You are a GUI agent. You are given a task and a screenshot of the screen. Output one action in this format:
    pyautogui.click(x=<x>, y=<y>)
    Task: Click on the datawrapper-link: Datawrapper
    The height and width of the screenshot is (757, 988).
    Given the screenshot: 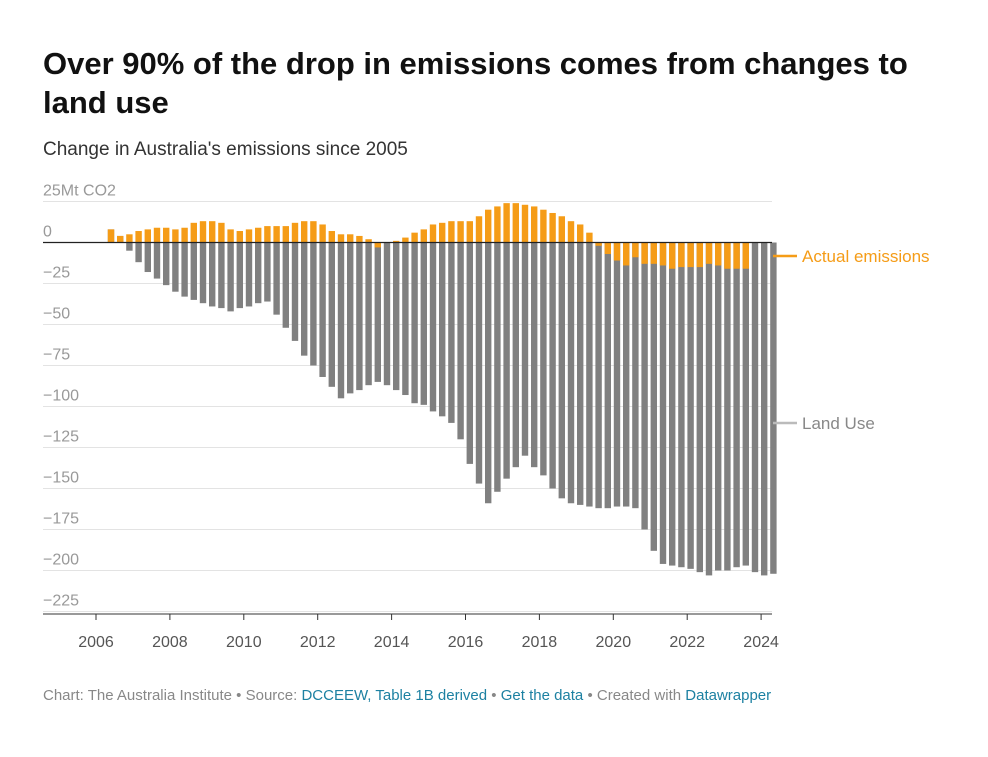 What is the action you would take?
    pyautogui.click(x=728, y=695)
    